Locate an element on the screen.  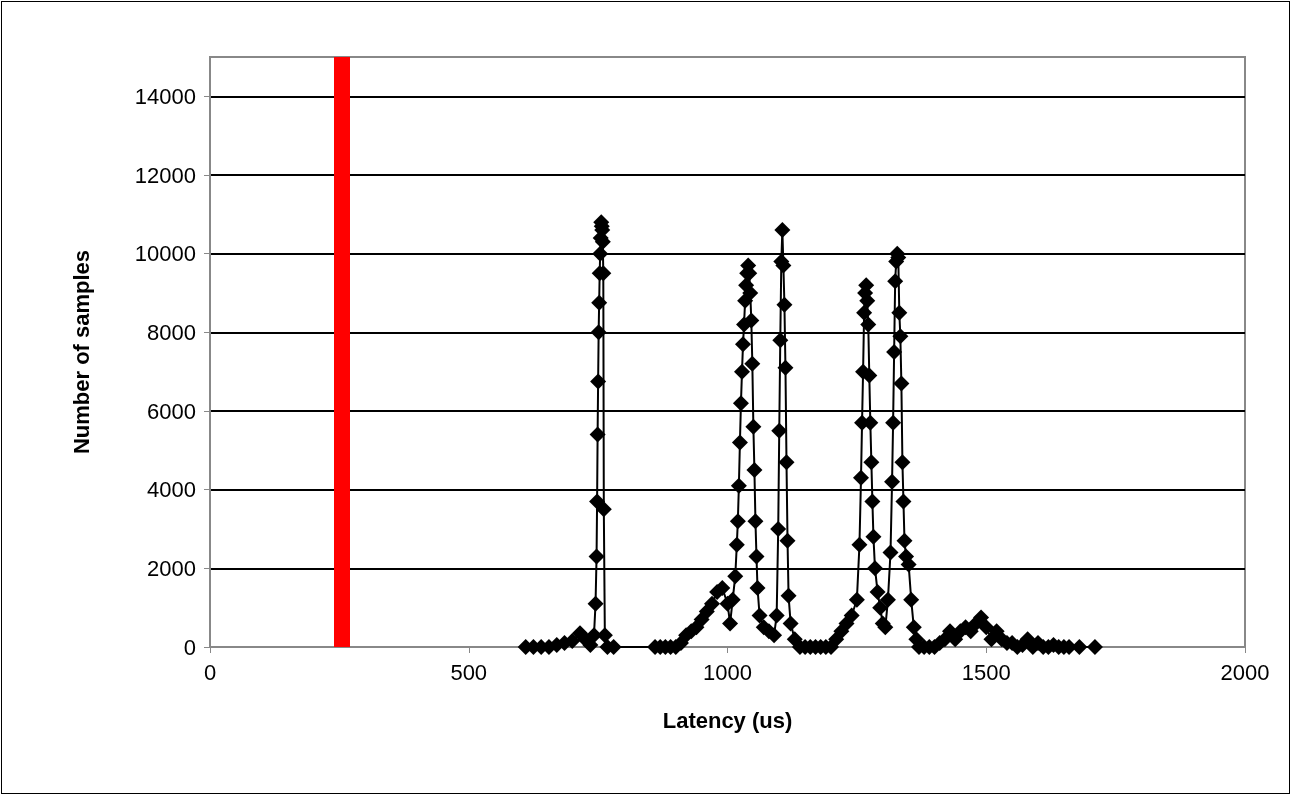
y-tick-label: 10000 is located at coordinates (165, 254).